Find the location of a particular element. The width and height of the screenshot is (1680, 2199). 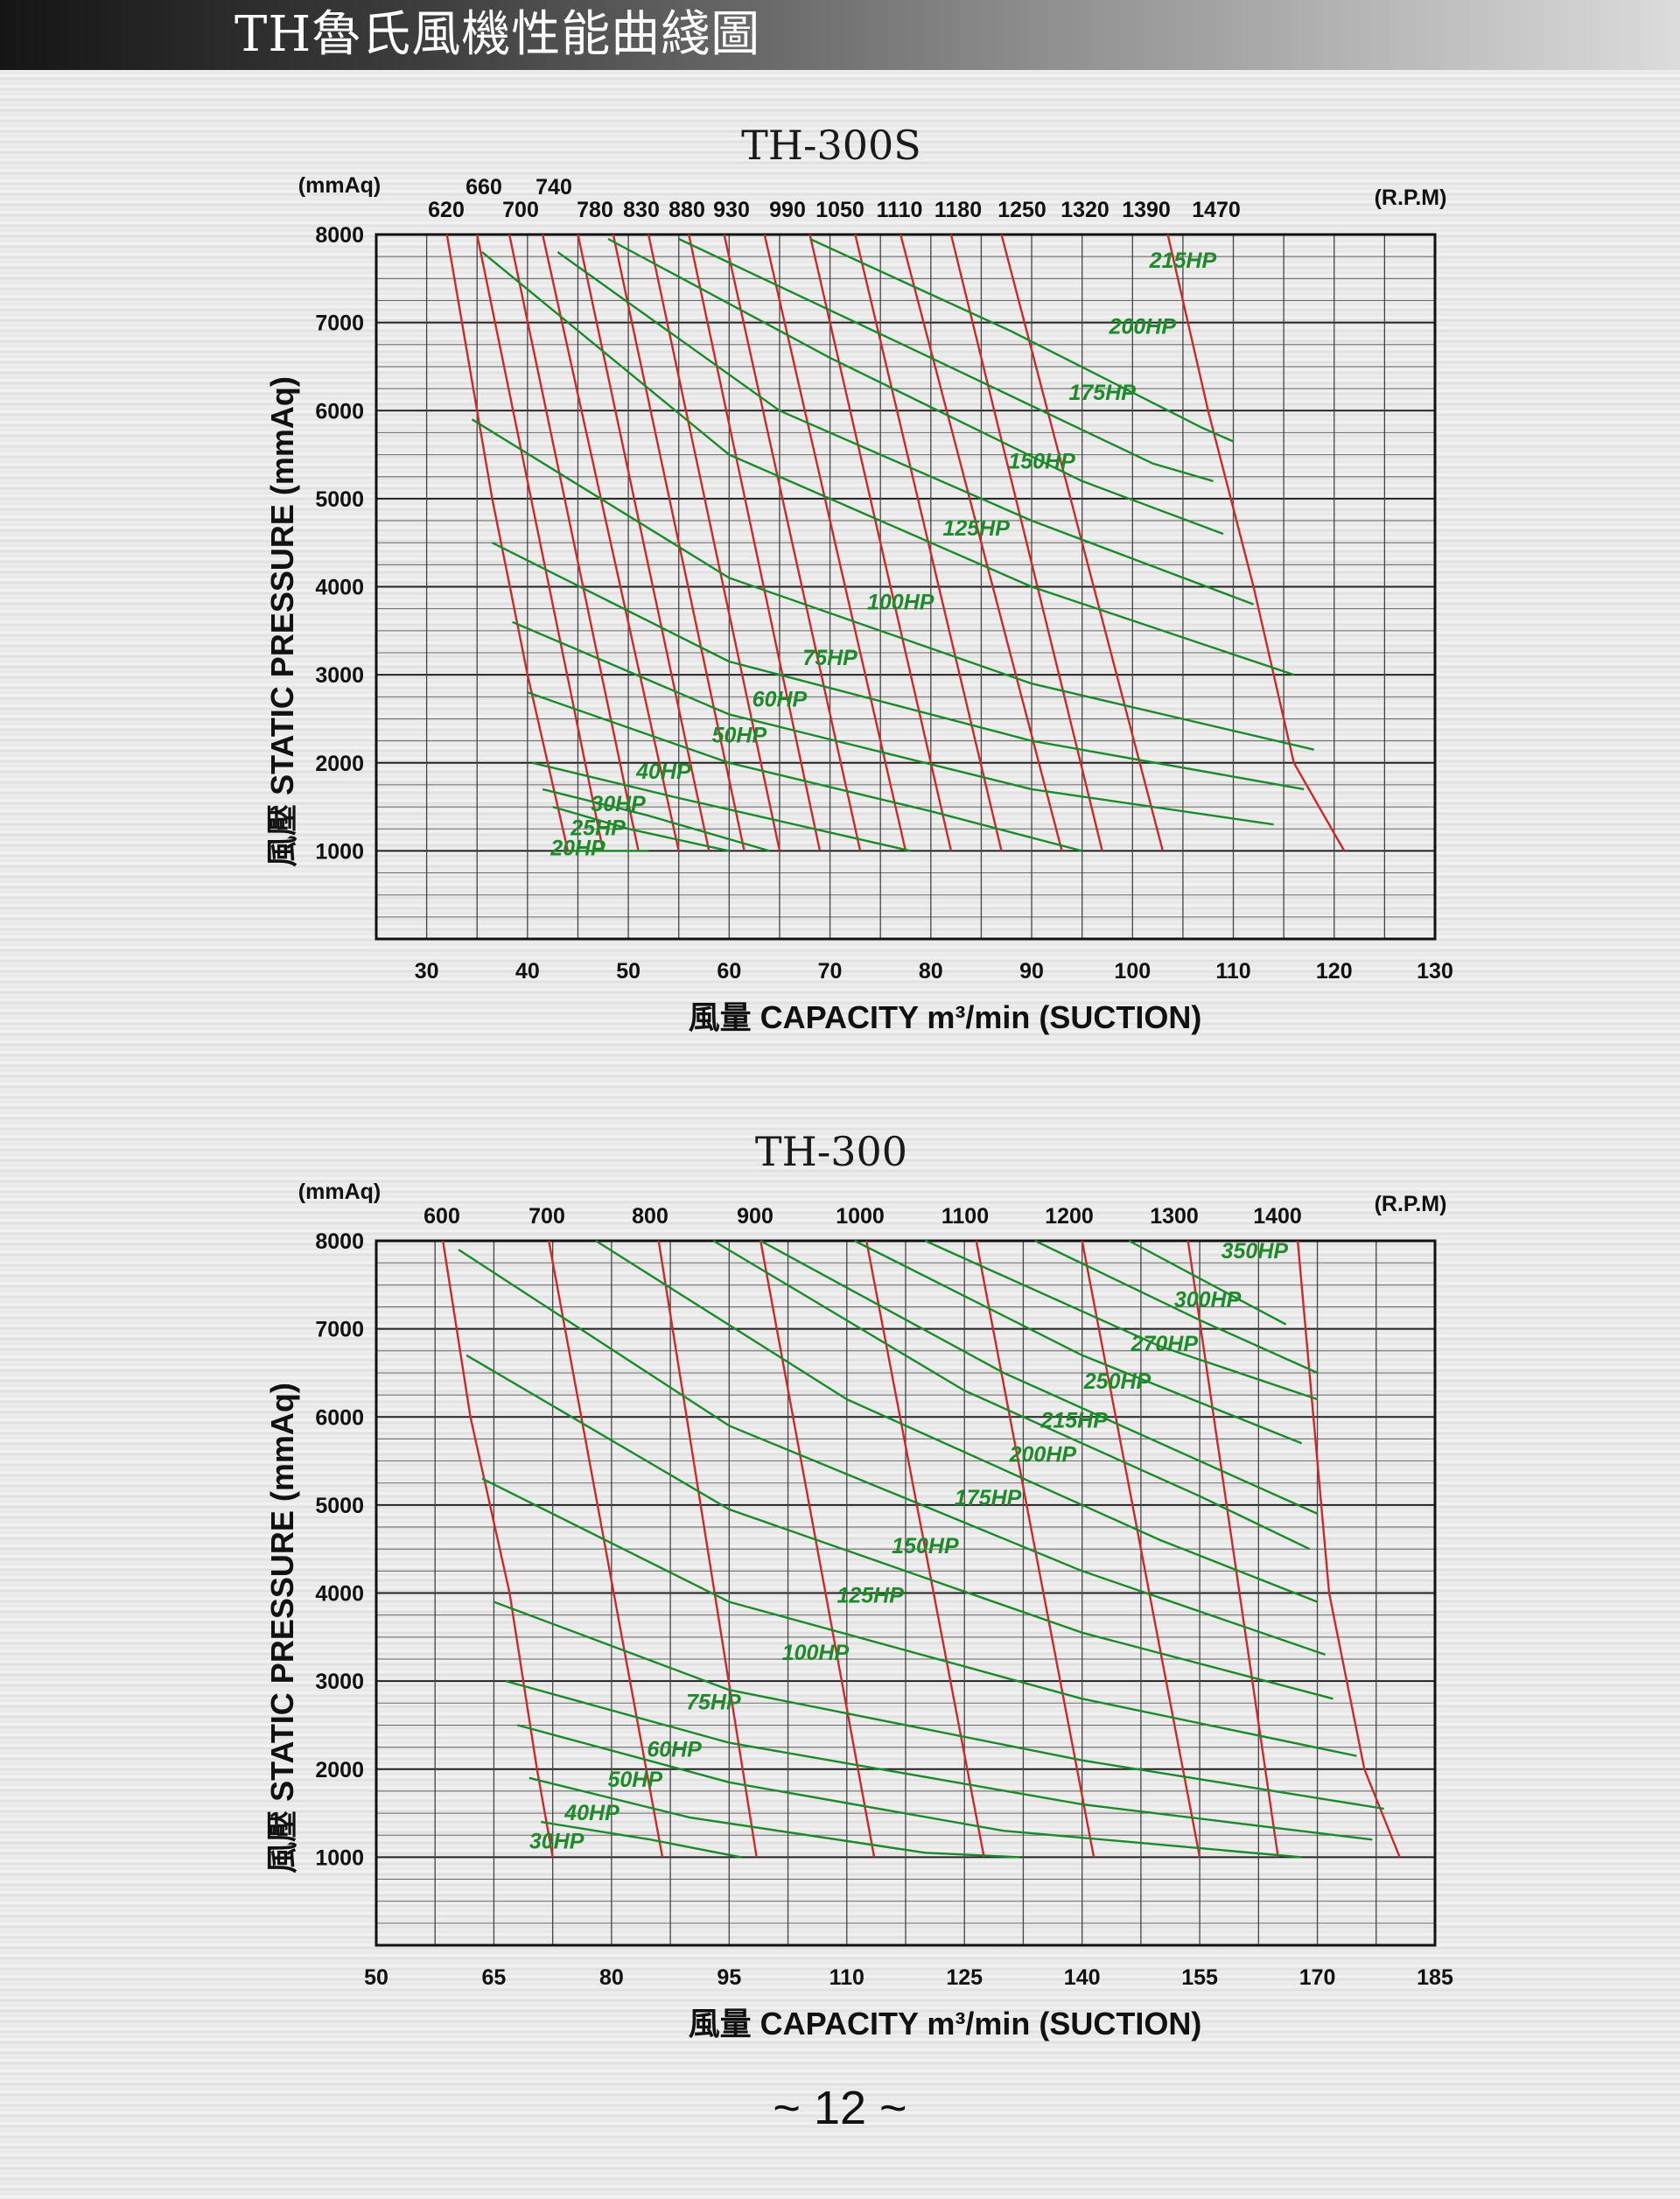

x-tick-label: 155 is located at coordinates (1199, 1978).